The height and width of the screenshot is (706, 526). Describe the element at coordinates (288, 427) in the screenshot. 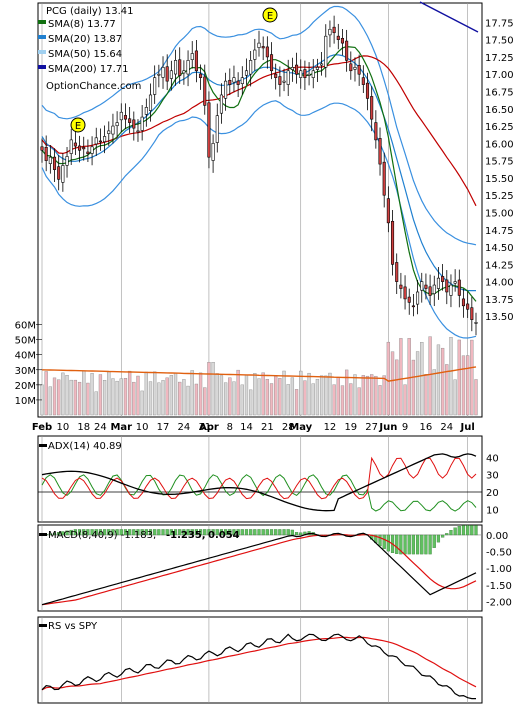

I see `x-tick-label: 28` at that location.